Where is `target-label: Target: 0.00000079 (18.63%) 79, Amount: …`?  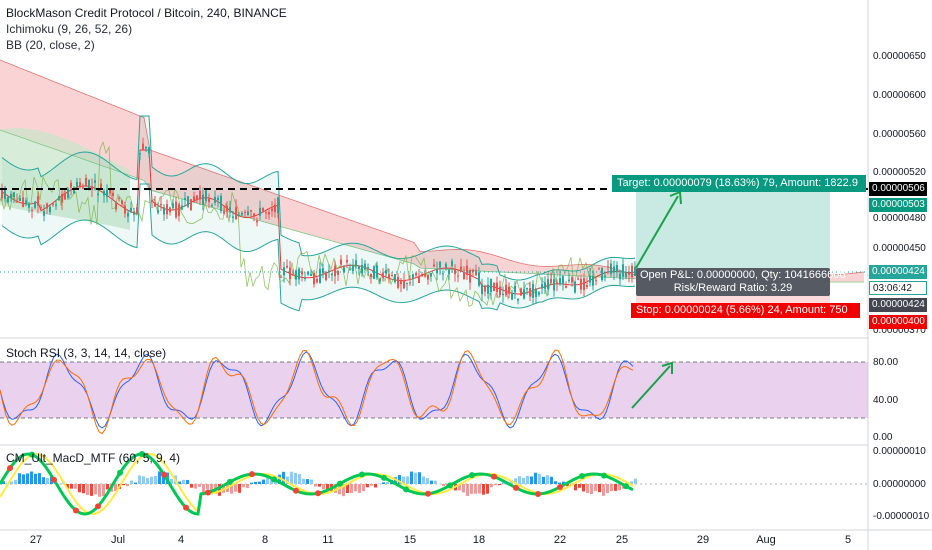
target-label: Target: 0.00000079 (18.63%) 79, Amount: … is located at coordinates (739, 183).